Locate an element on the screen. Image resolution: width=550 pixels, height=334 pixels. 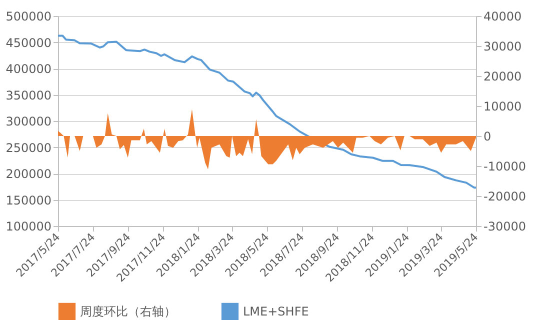
y2-tick-label: 0 is located at coordinates (488, 137).